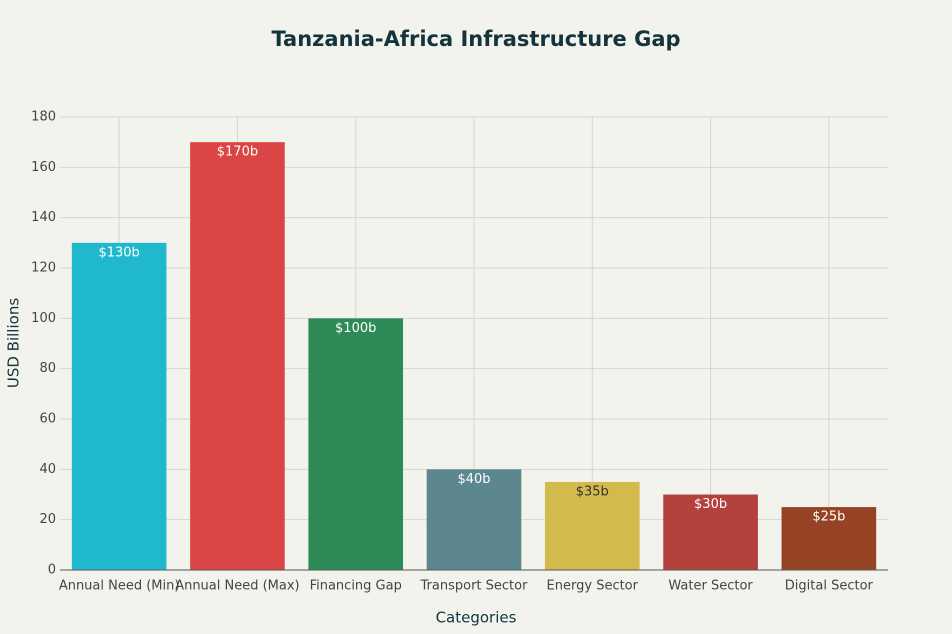  I want to click on y-tick-label: 180, so click(43, 117).